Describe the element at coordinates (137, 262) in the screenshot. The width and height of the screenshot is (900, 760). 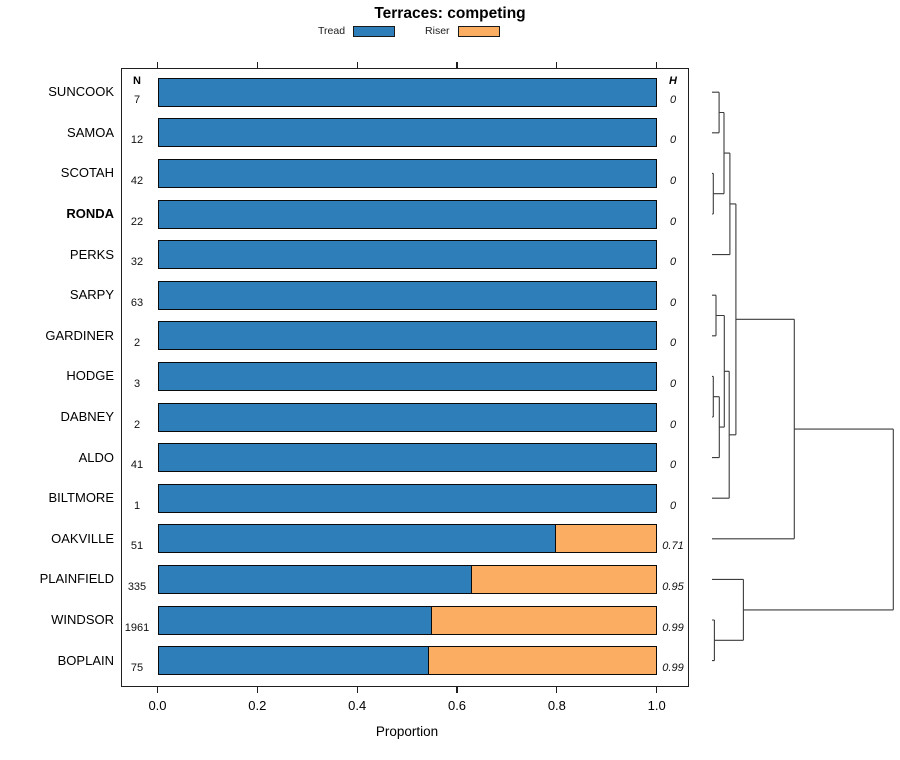
I see `row-n-value: 32` at that location.